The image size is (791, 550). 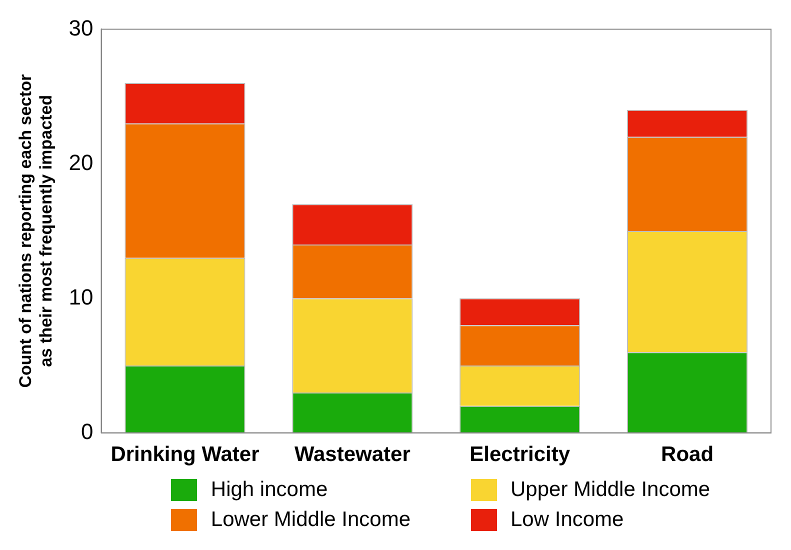 I want to click on legend-label: Low Income, so click(x=567, y=520).